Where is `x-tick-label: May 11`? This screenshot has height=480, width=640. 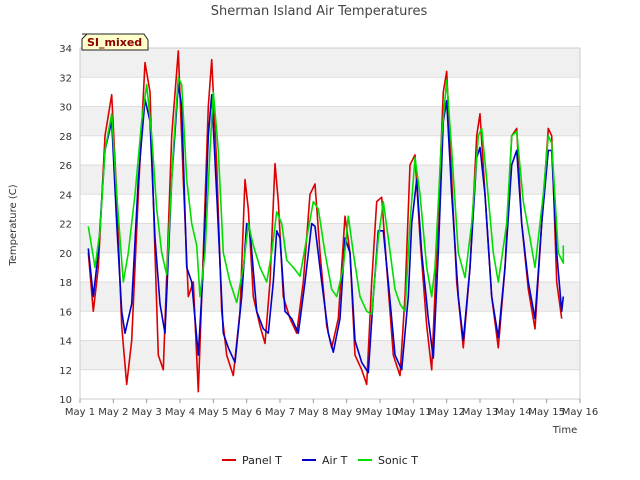 x-tick-label: May 11 is located at coordinates (413, 412).